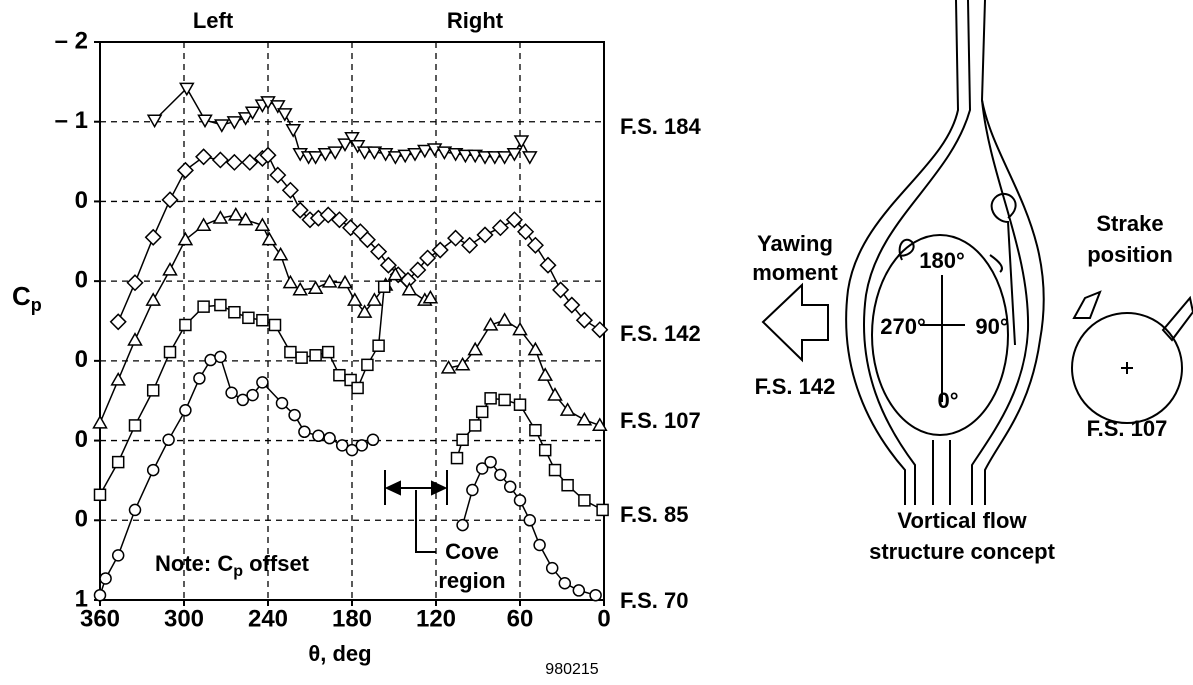 This screenshot has width=1193, height=685. Describe the element at coordinates (571, 669) in the screenshot. I see `figure-id: 980215` at that location.